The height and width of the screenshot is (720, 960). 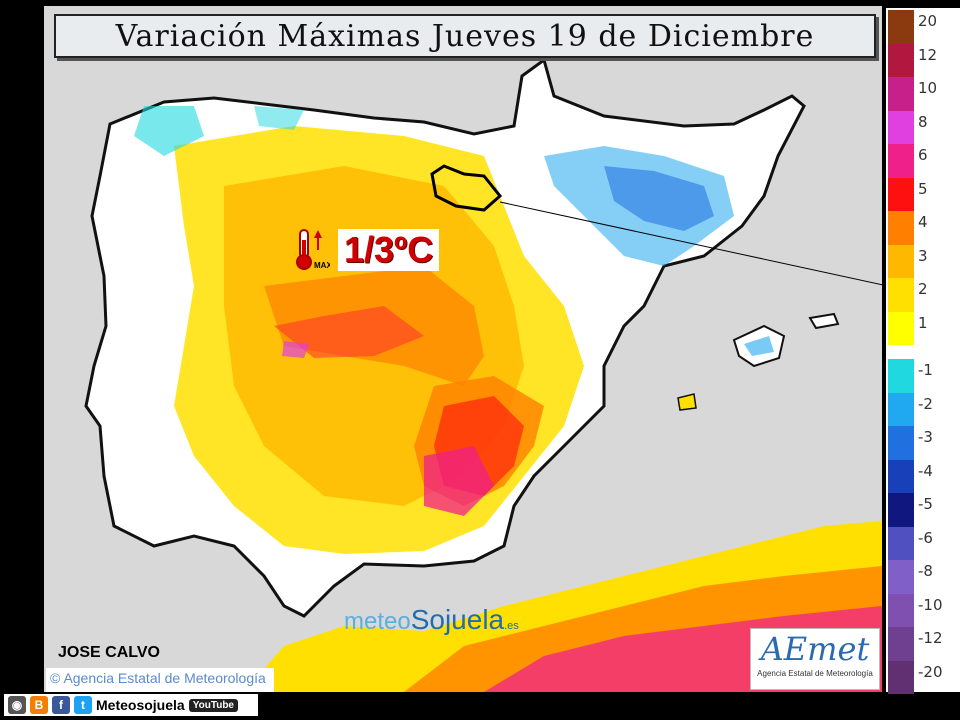 I want to click on legend-label: -3, so click(x=925, y=437).